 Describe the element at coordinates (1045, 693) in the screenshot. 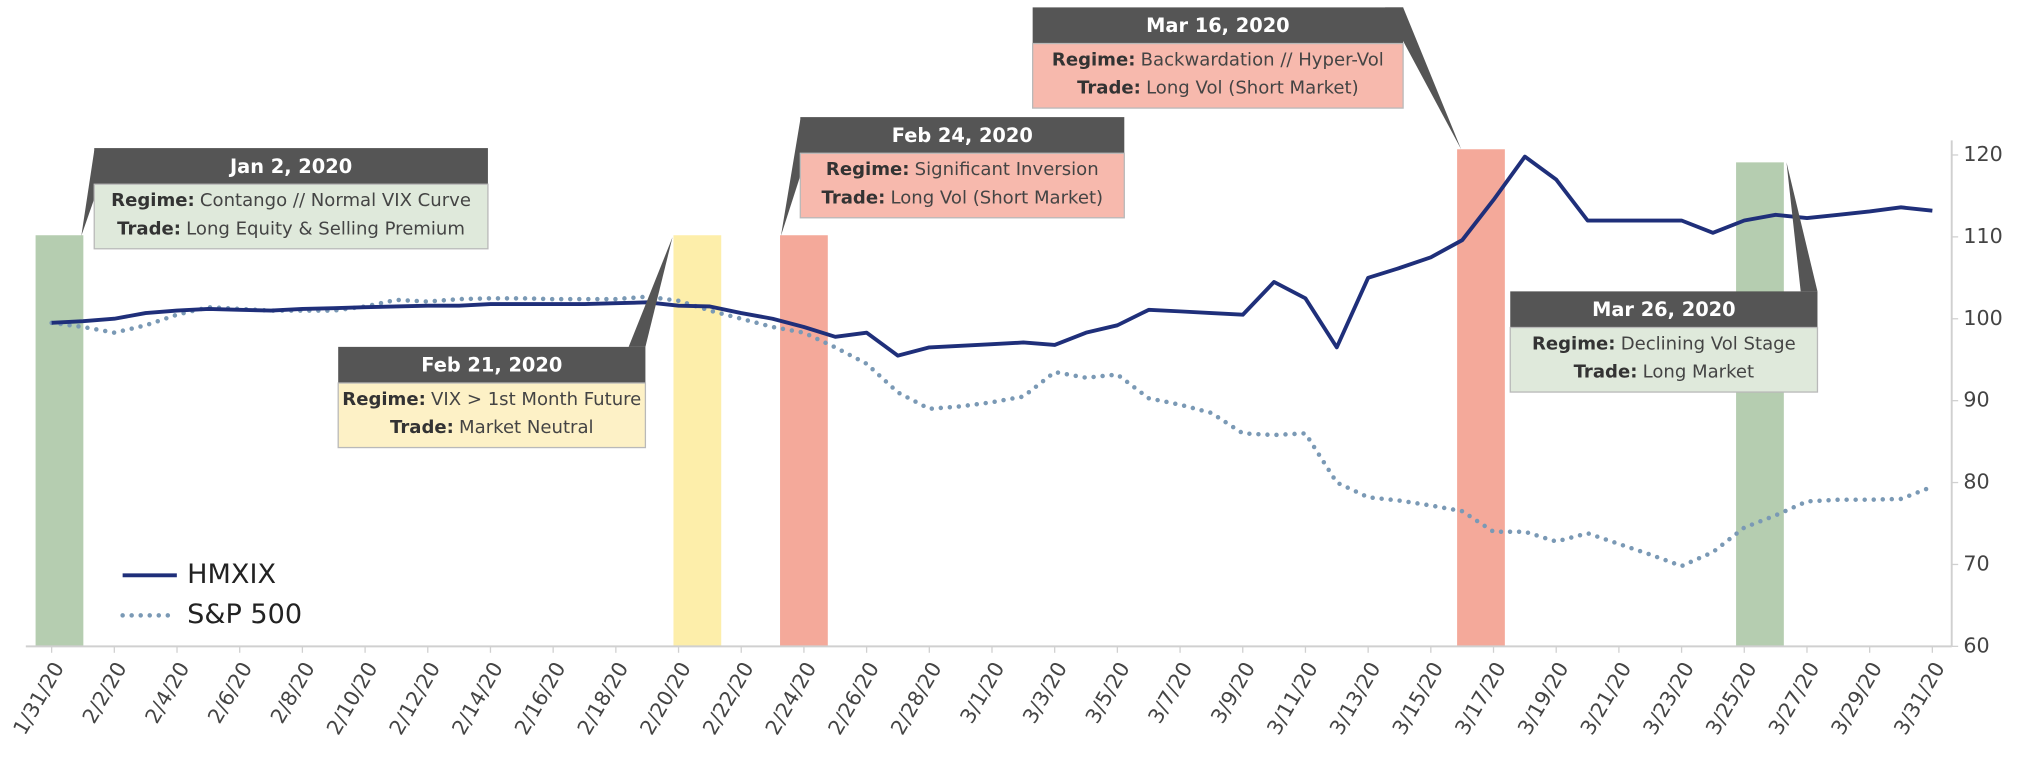

I see `x-tick-label: 3/3/20` at that location.